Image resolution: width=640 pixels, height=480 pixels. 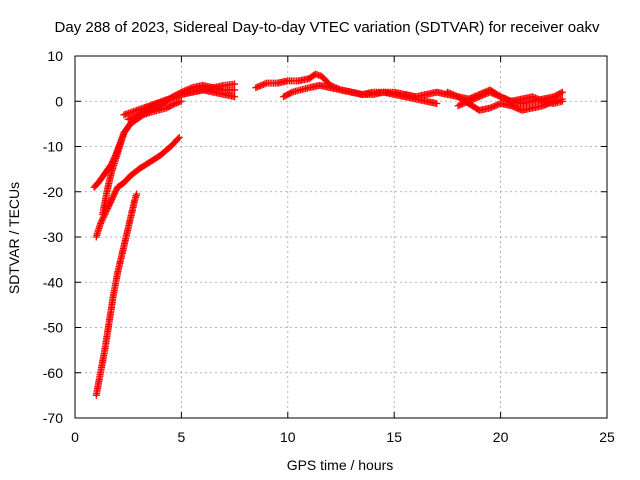 What do you see at coordinates (288, 437) in the screenshot?
I see `x-tick-label: 10` at bounding box center [288, 437].